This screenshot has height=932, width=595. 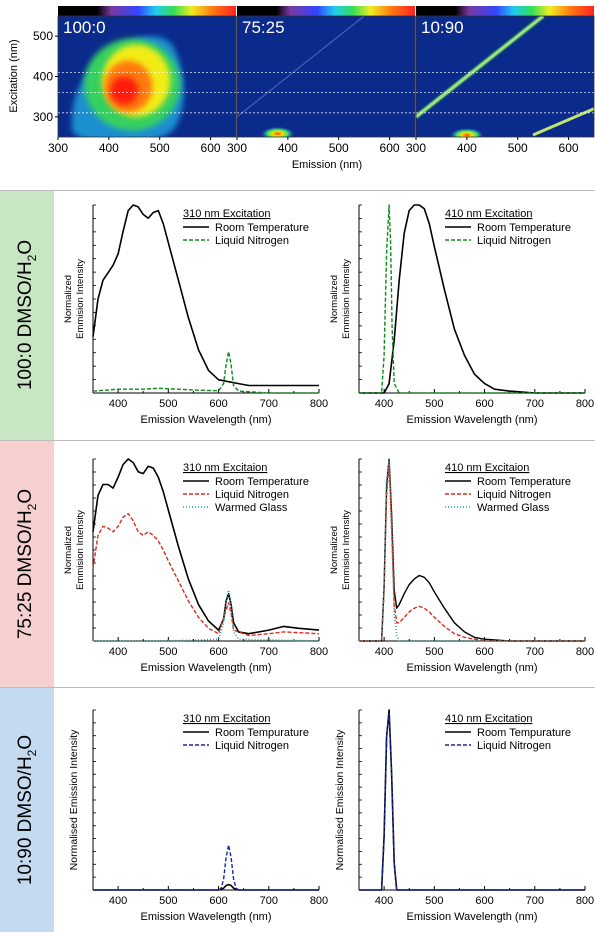 What do you see at coordinates (84, 27) in the screenshot?
I see `panel-ratio-label: 100:0` at bounding box center [84, 27].